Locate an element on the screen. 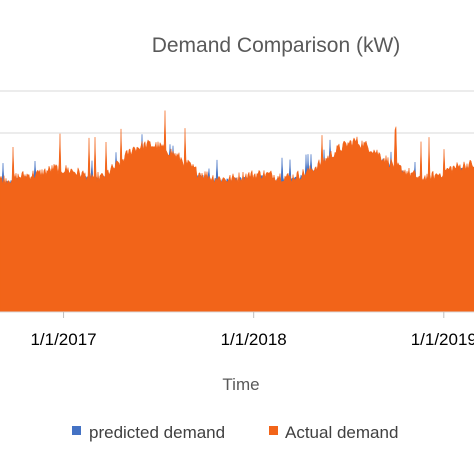 This screenshot has width=474, height=474. x-axis-title: Time is located at coordinates (240, 384).